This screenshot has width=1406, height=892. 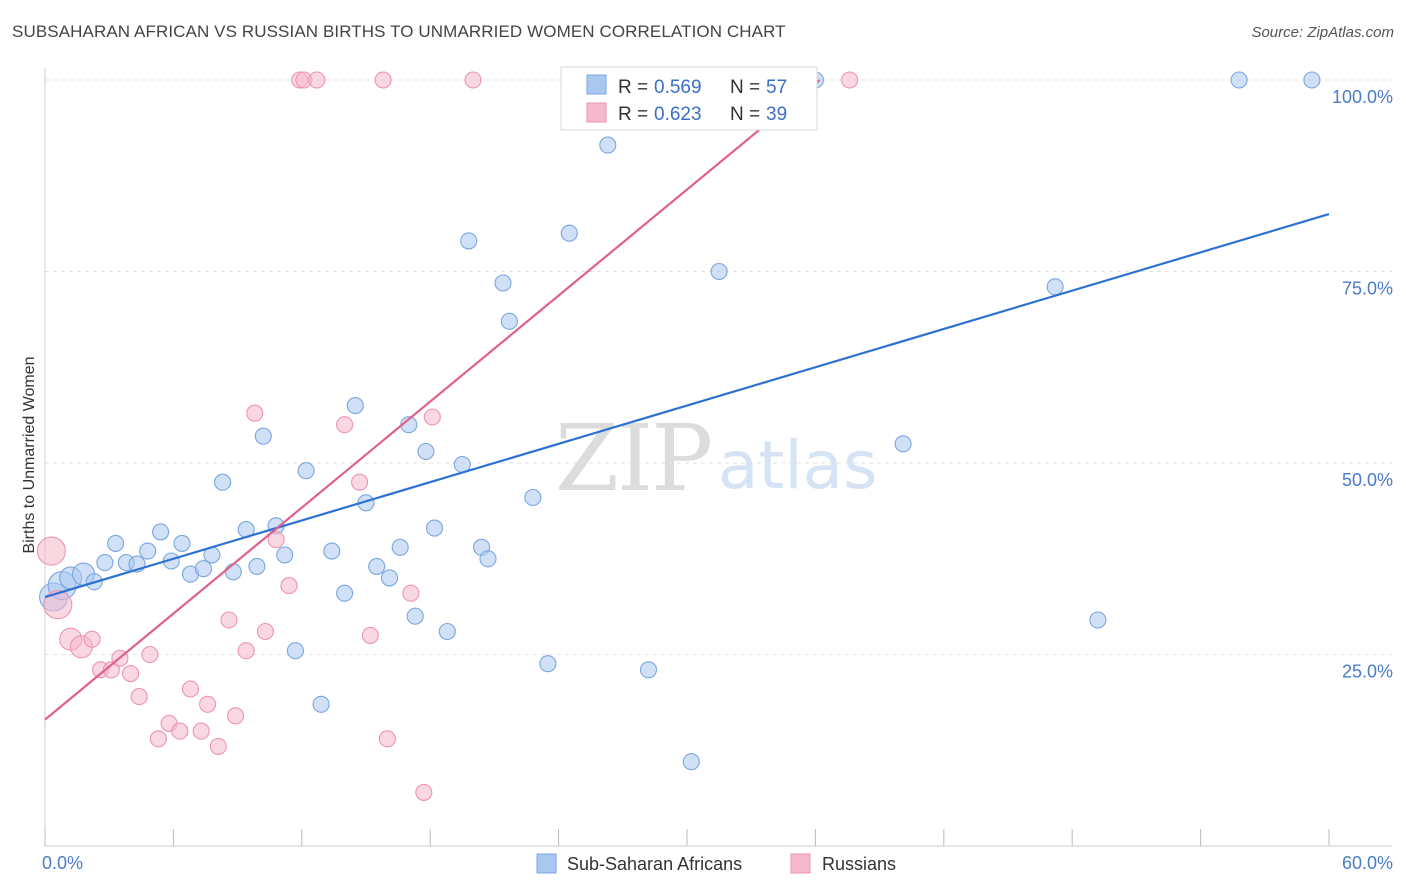 What do you see at coordinates (745, 87) in the screenshot?
I see `legend-n-label-1: N =` at bounding box center [745, 87].